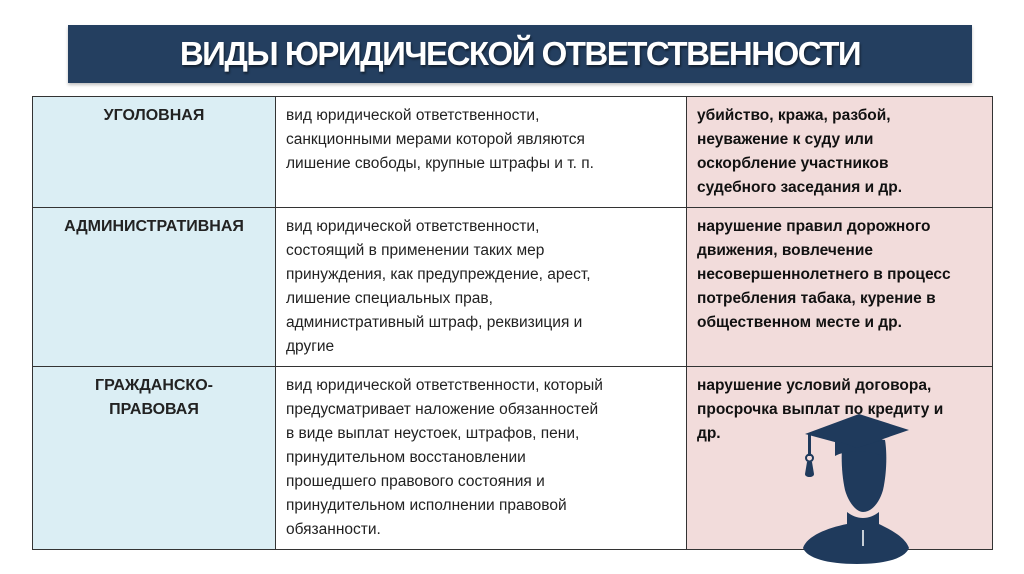  I want to click on liability-type-cell: УГОЛОВНАЯ, so click(154, 152).